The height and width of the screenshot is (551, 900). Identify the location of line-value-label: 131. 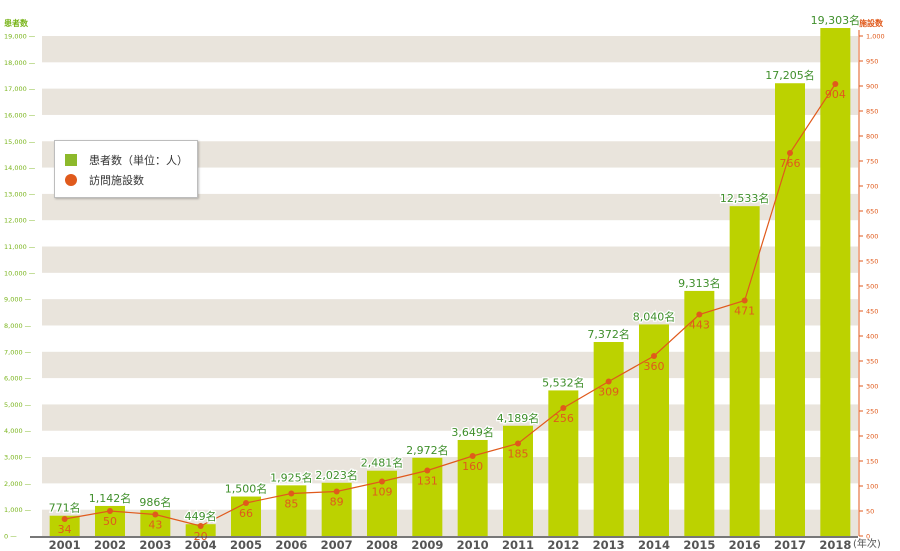
(427, 481).